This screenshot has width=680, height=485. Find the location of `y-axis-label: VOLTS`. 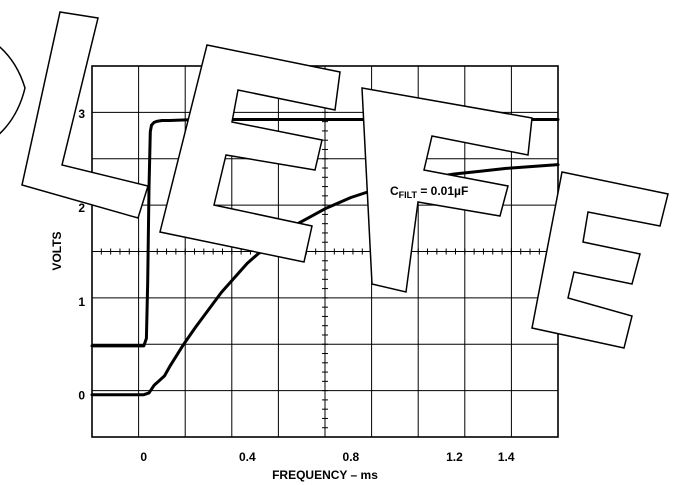

y-axis-label: VOLTS is located at coordinates (57, 250).